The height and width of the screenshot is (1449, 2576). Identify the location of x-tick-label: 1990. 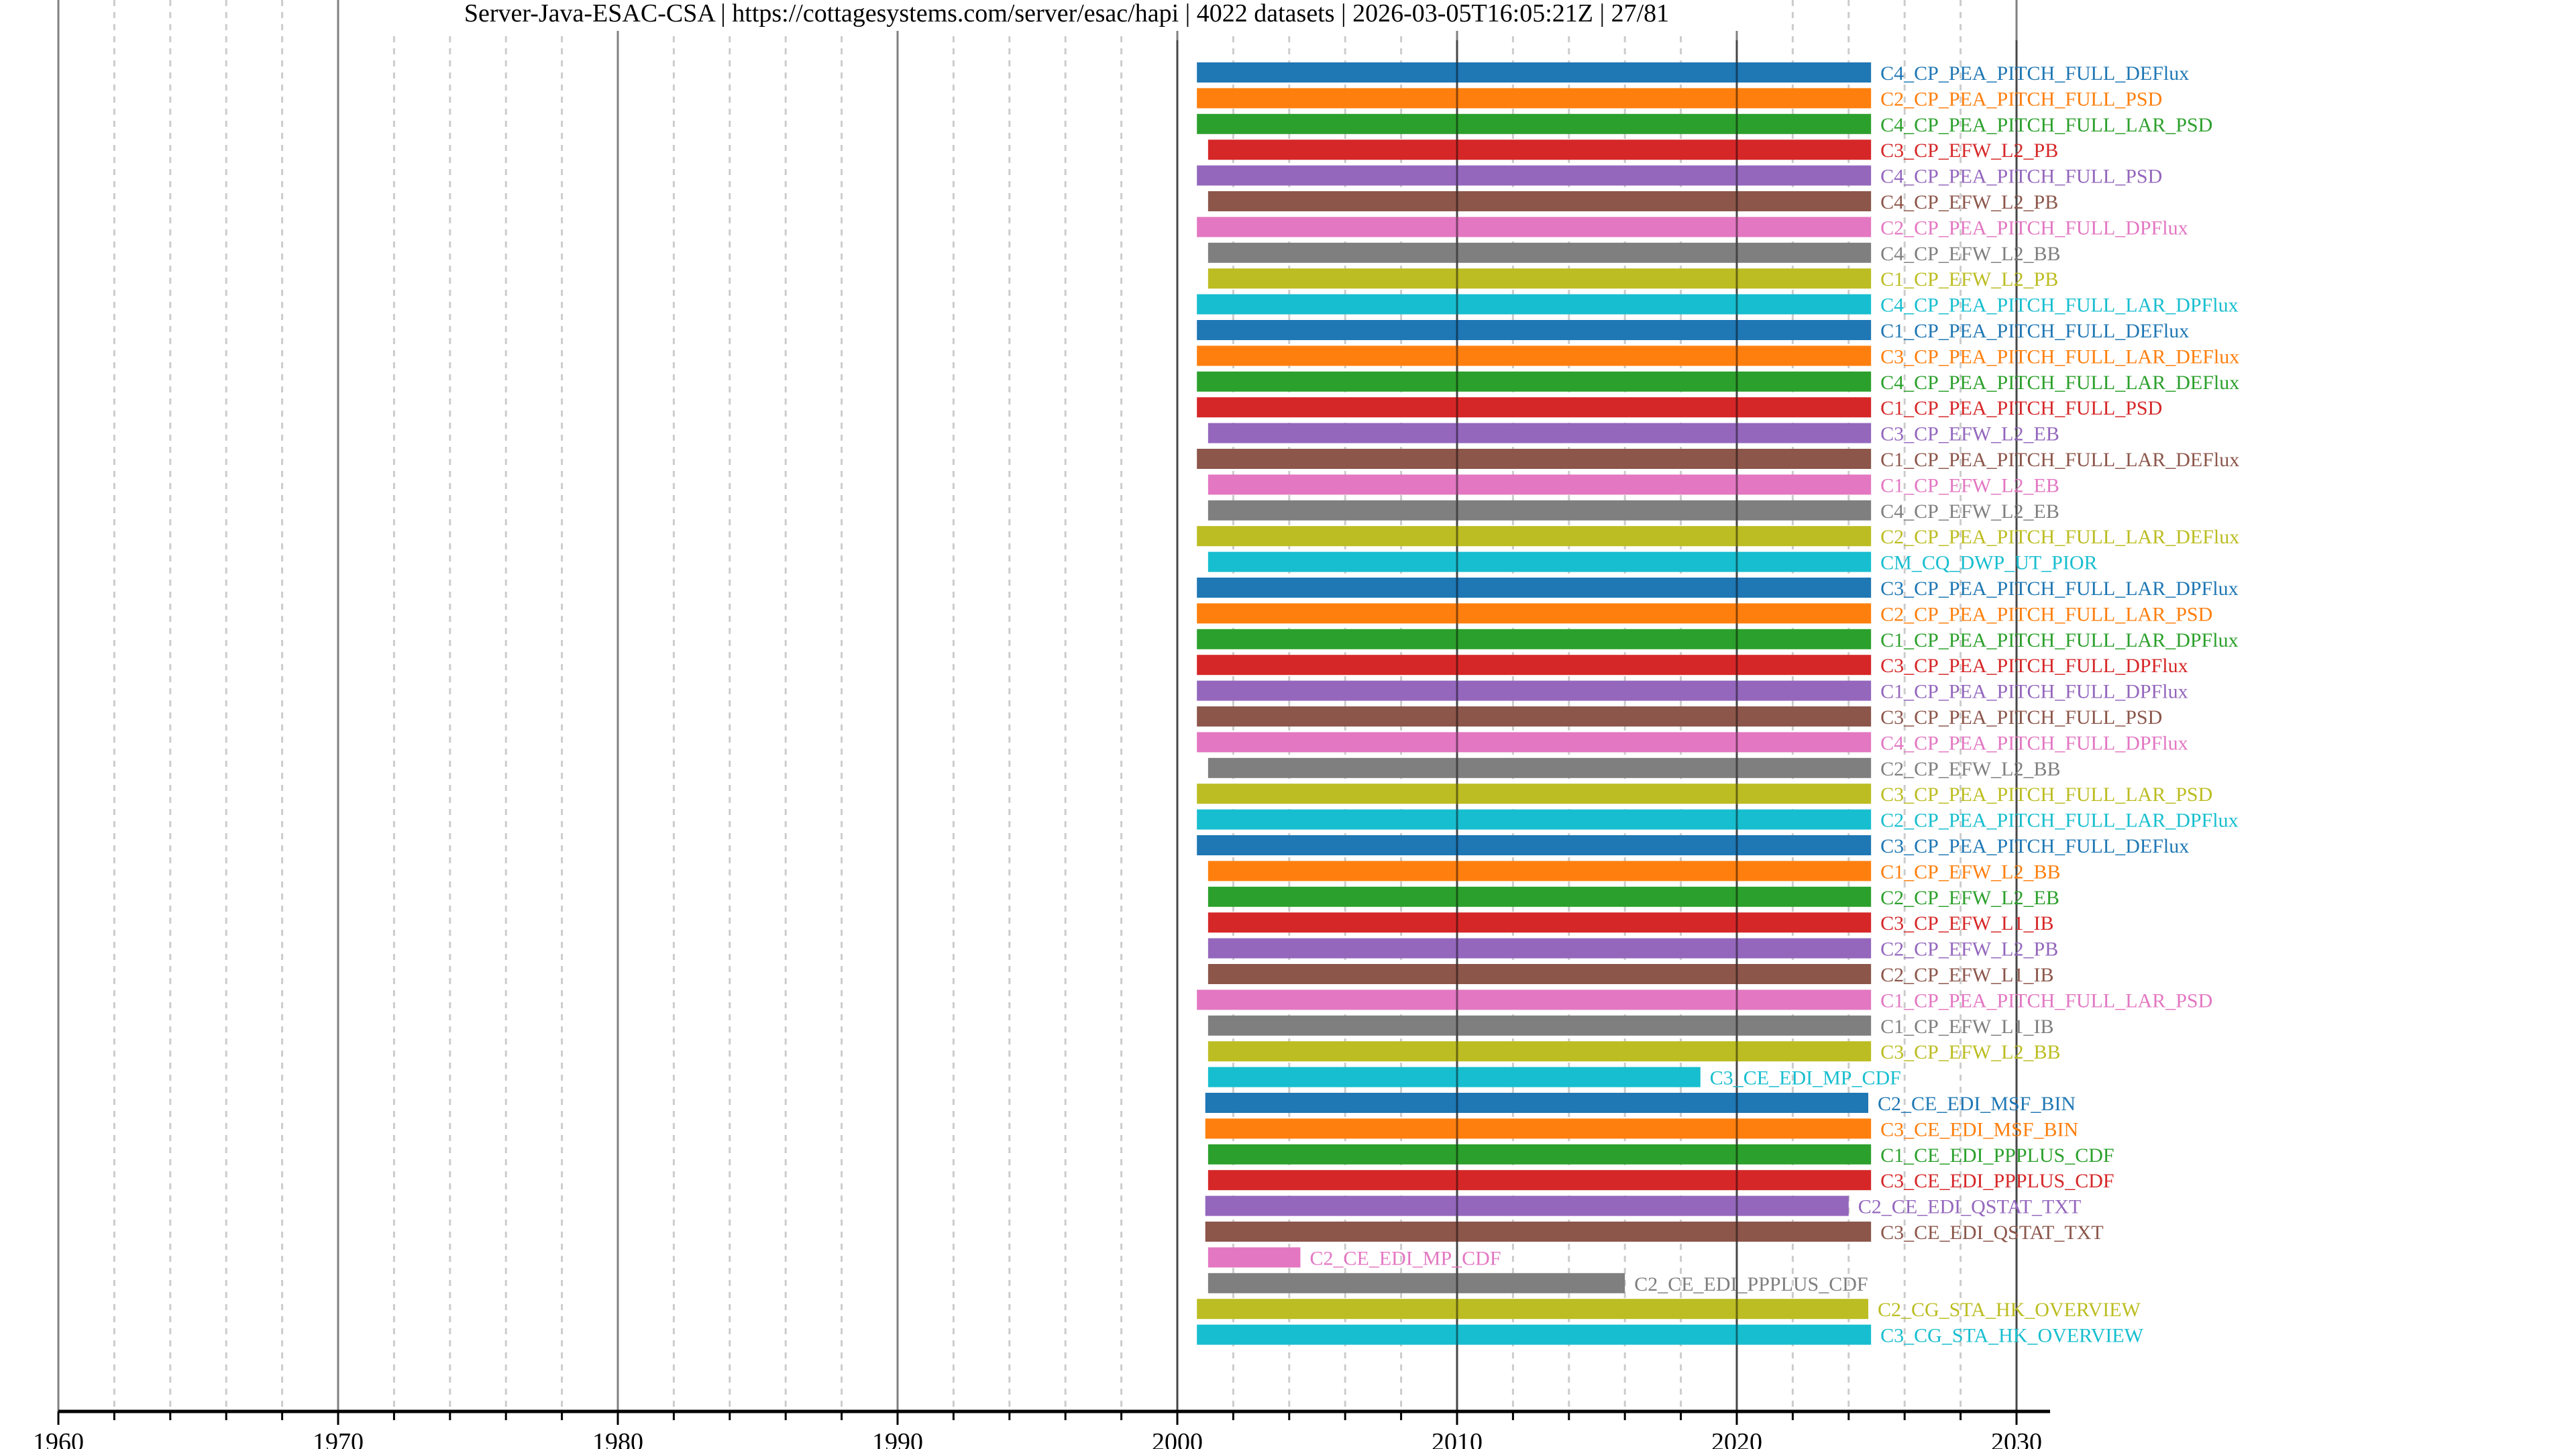
(897, 1438).